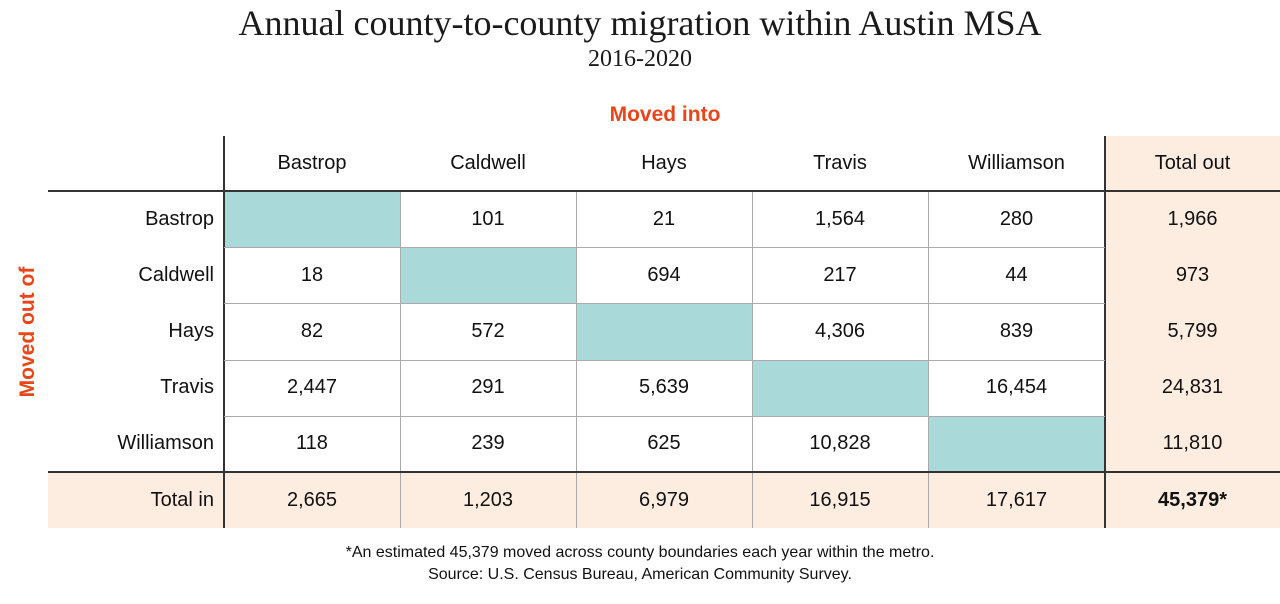  I want to click on table-cell: 2,447, so click(312, 387).